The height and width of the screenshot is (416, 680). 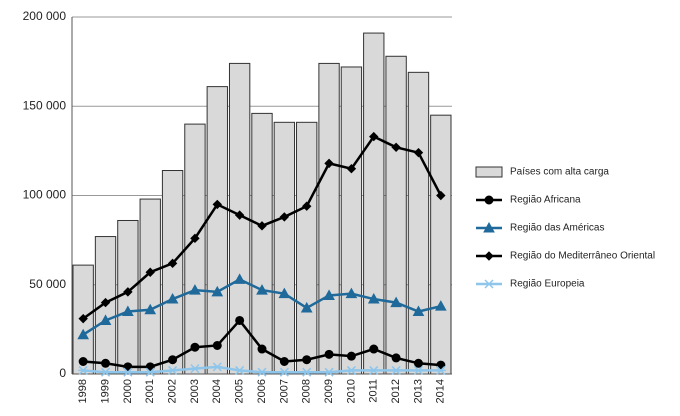 I want to click on x-tick-label: 2014, so click(x=441, y=391).